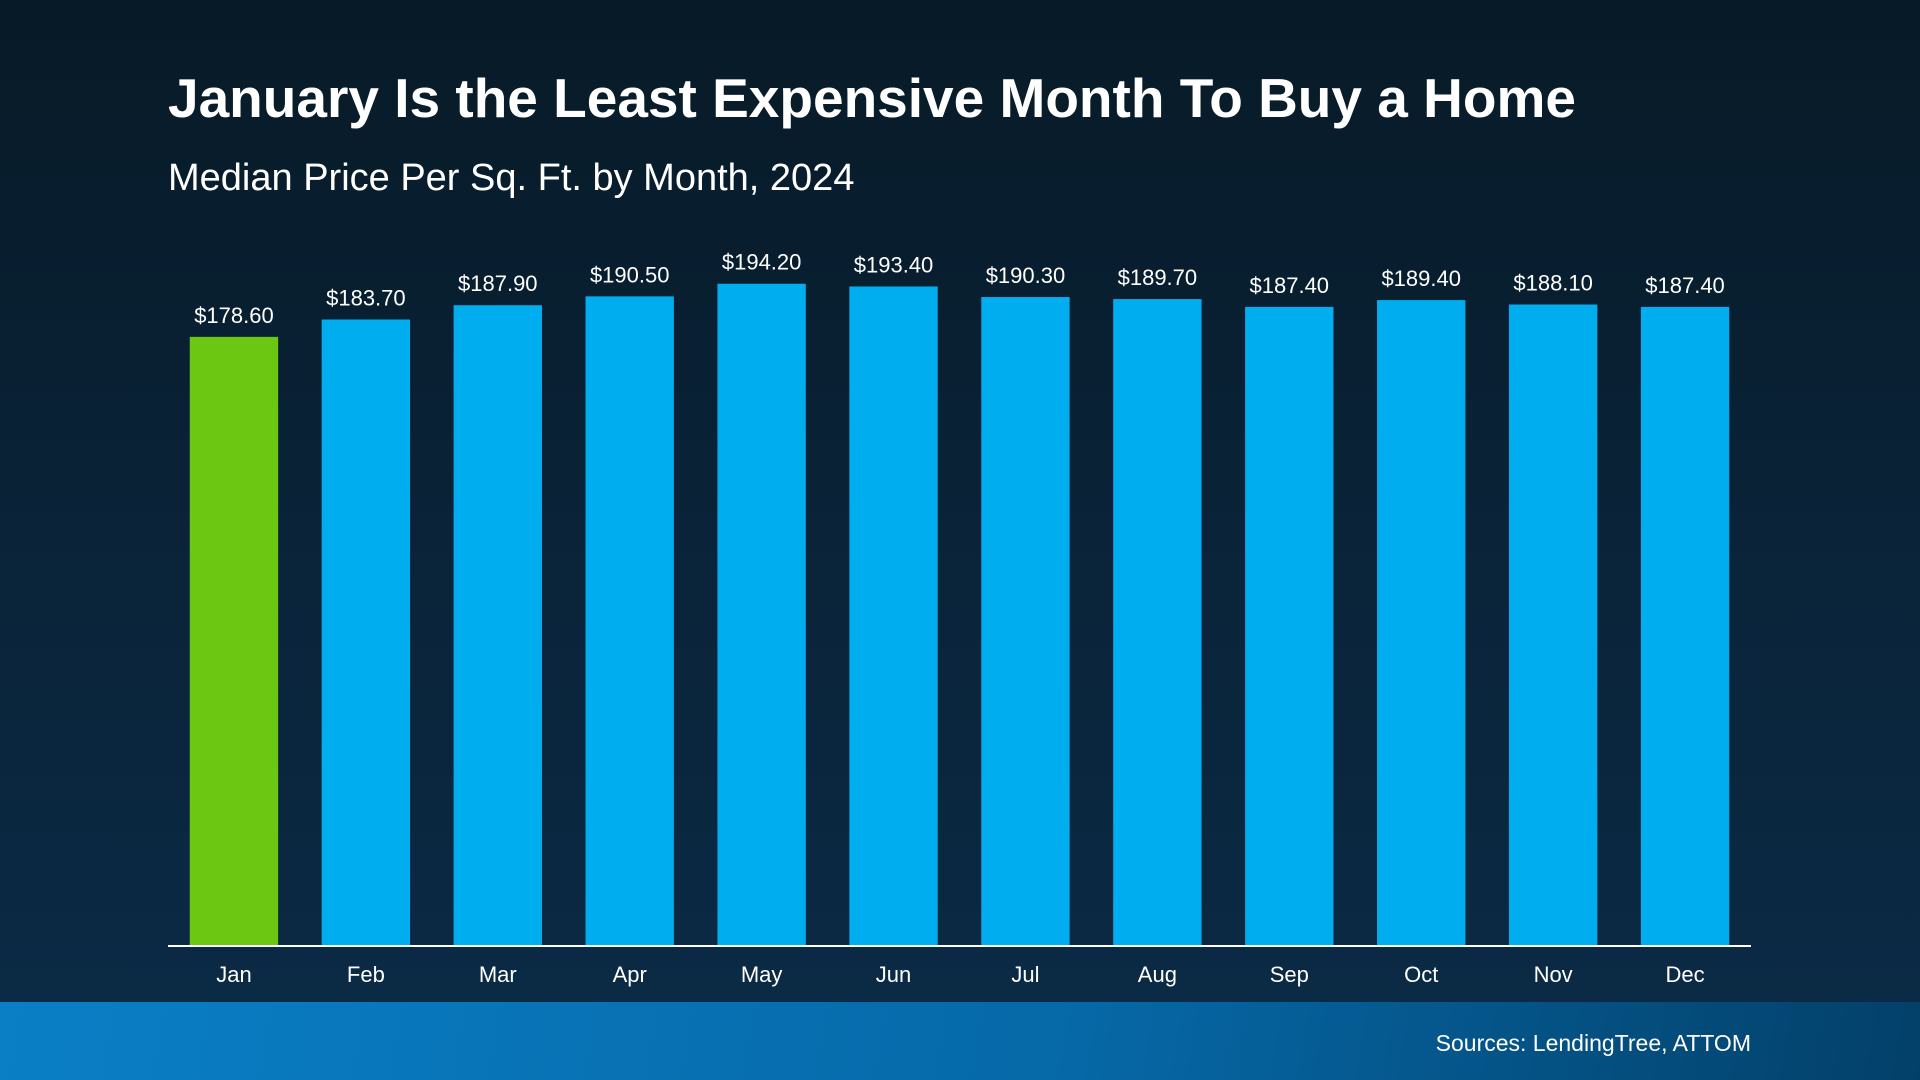  What do you see at coordinates (629, 620) in the screenshot?
I see `bar-apr` at bounding box center [629, 620].